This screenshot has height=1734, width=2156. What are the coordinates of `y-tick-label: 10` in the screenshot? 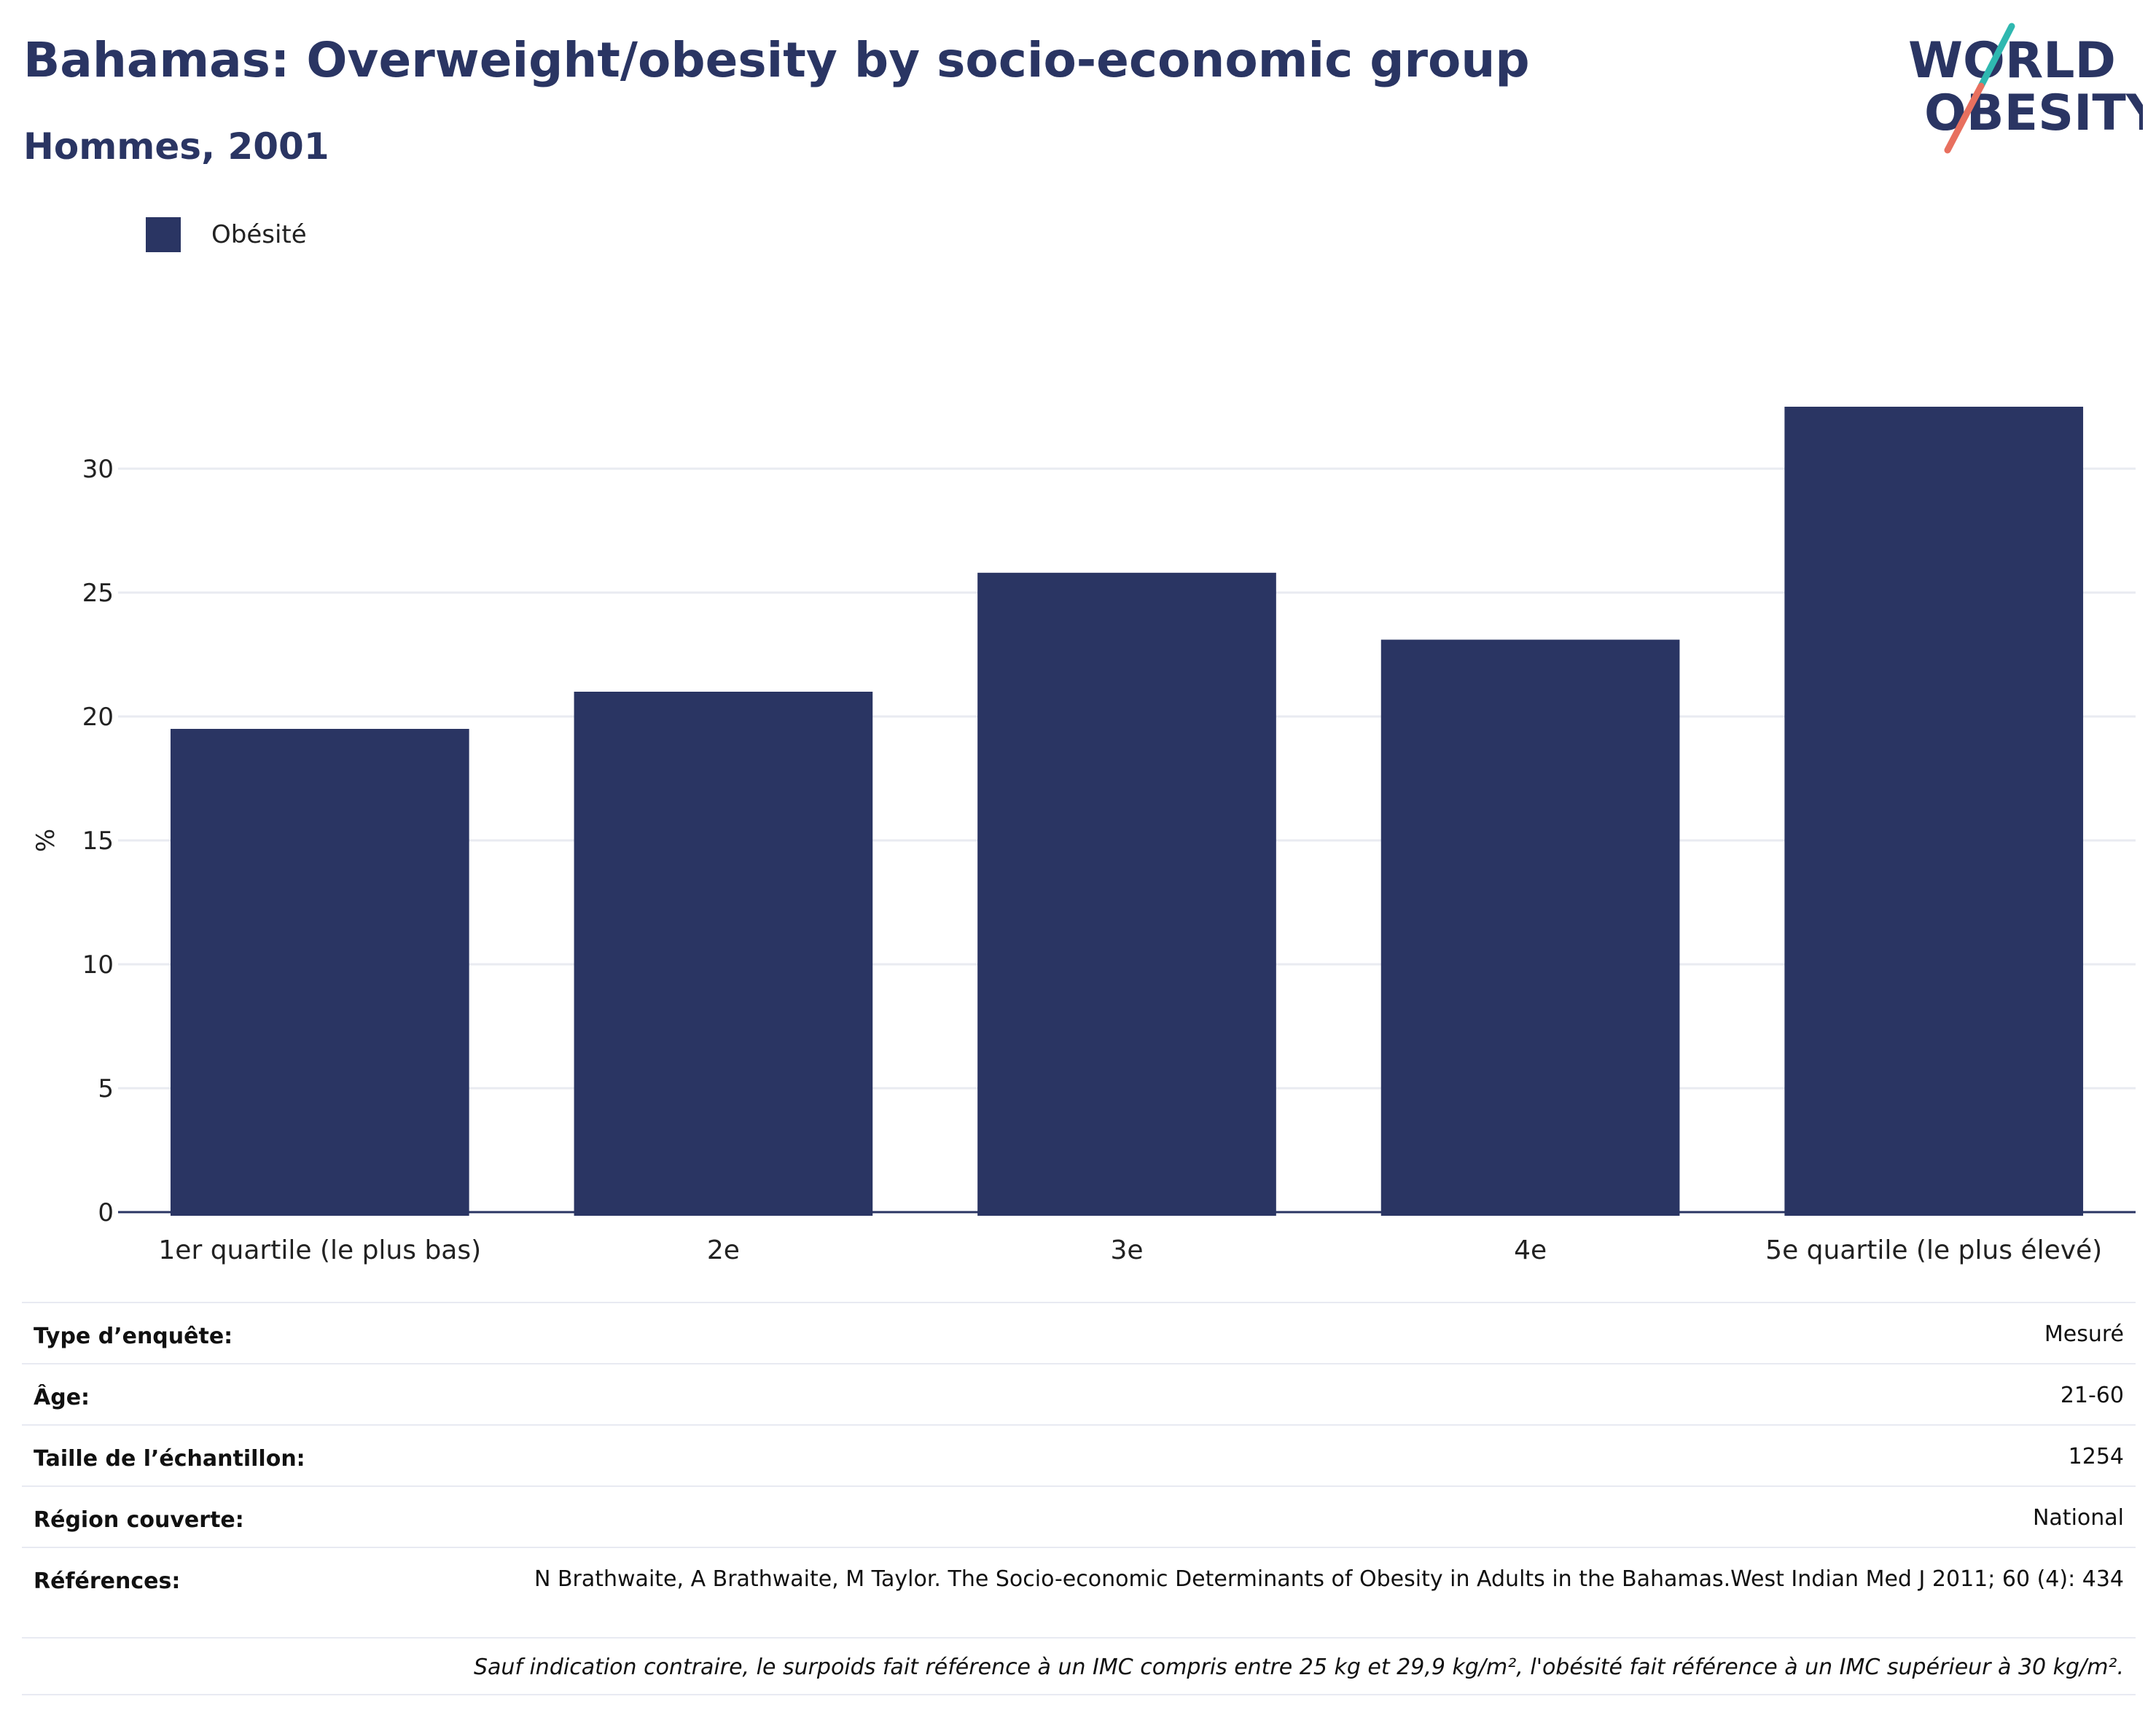 It's located at (98, 965).